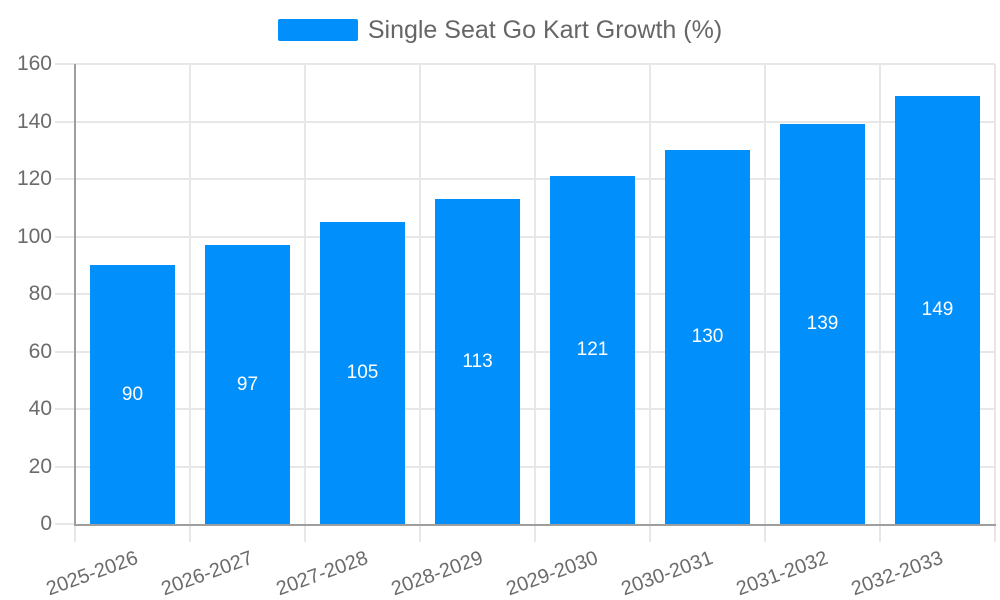 Image resolution: width=1000 pixels, height=600 pixels. I want to click on bar-value-label: 105, so click(362, 373).